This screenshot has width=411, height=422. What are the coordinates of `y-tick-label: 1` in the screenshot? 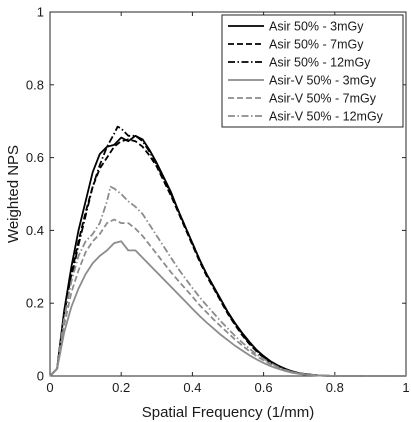 It's located at (40, 12).